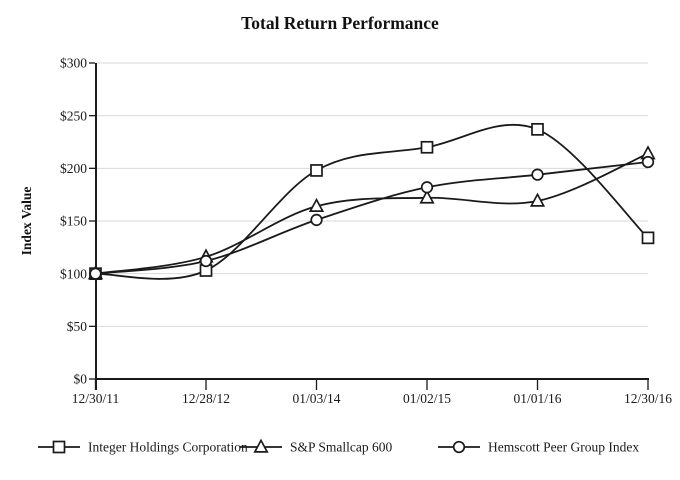 This screenshot has height=480, width=680. Describe the element at coordinates (26, 221) in the screenshot. I see `y-axis-title: Index Value` at that location.